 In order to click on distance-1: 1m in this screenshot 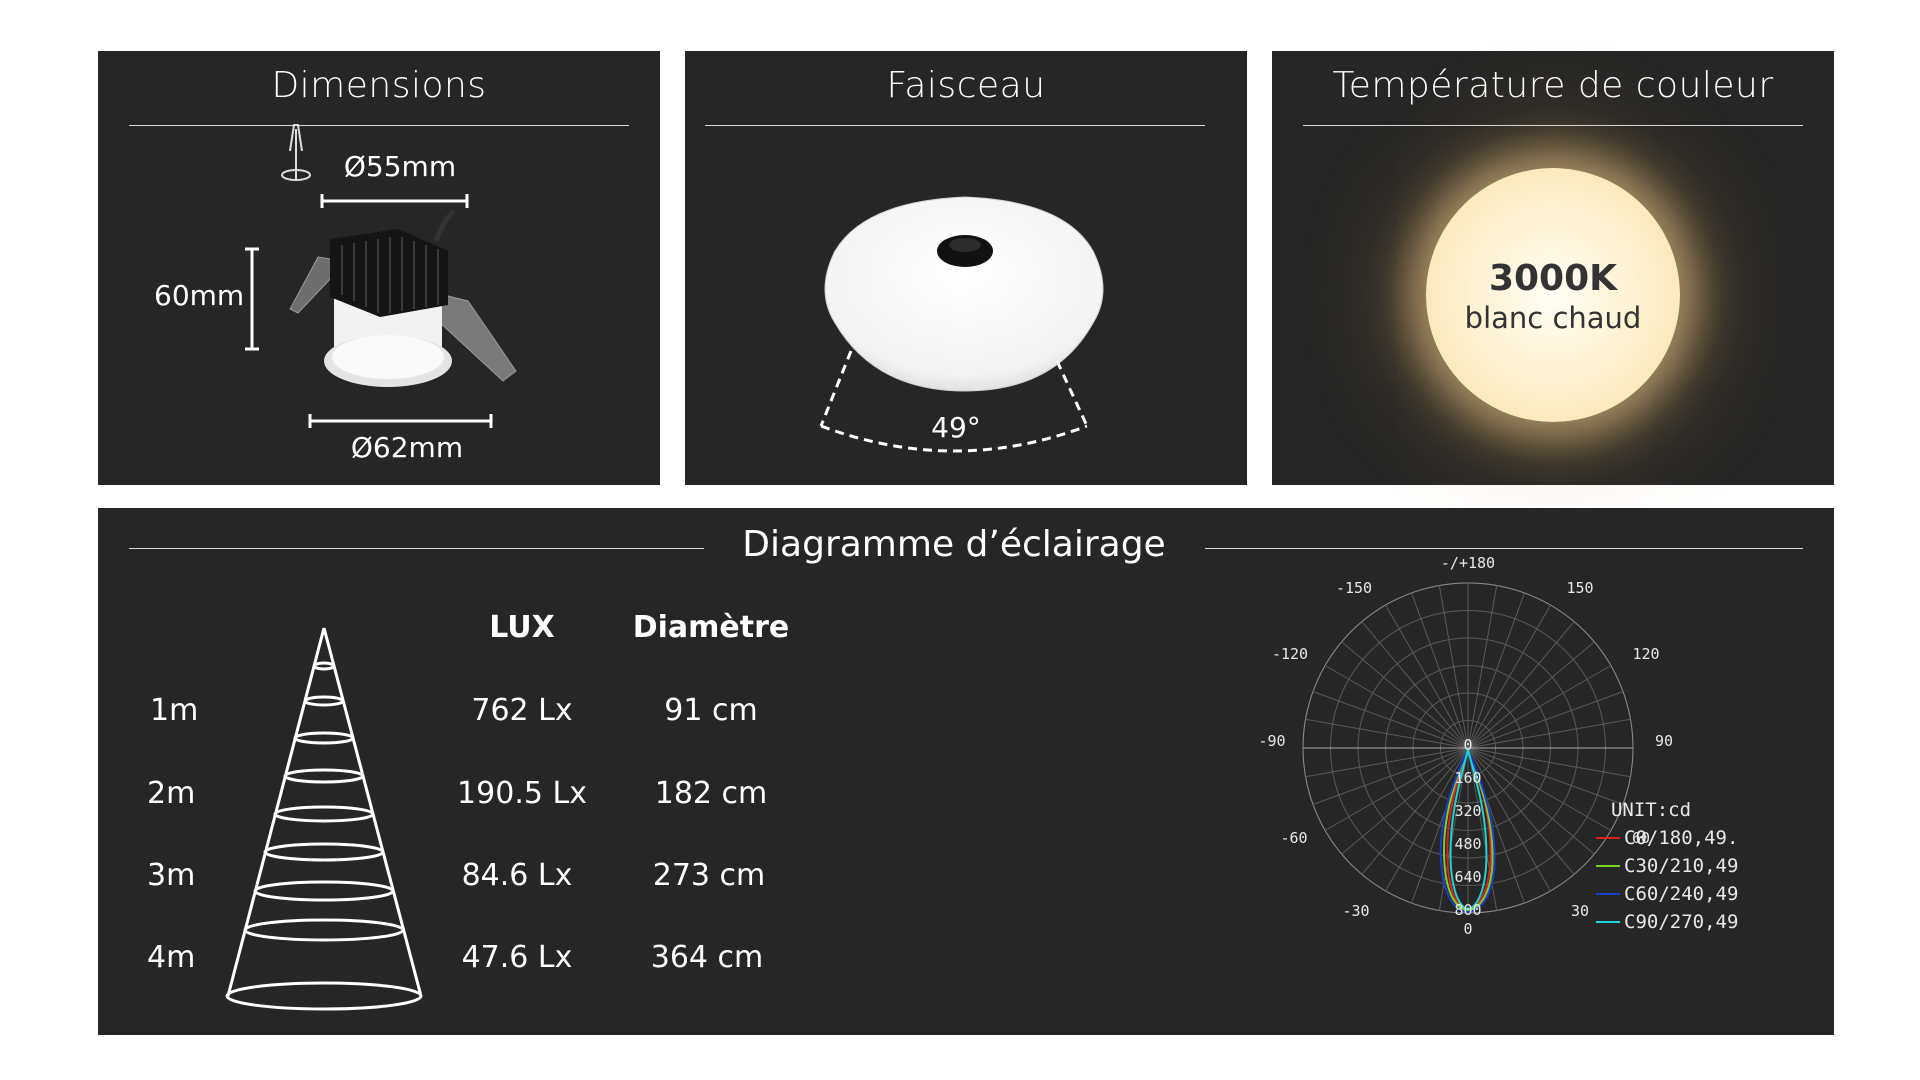, I will do `click(174, 710)`.